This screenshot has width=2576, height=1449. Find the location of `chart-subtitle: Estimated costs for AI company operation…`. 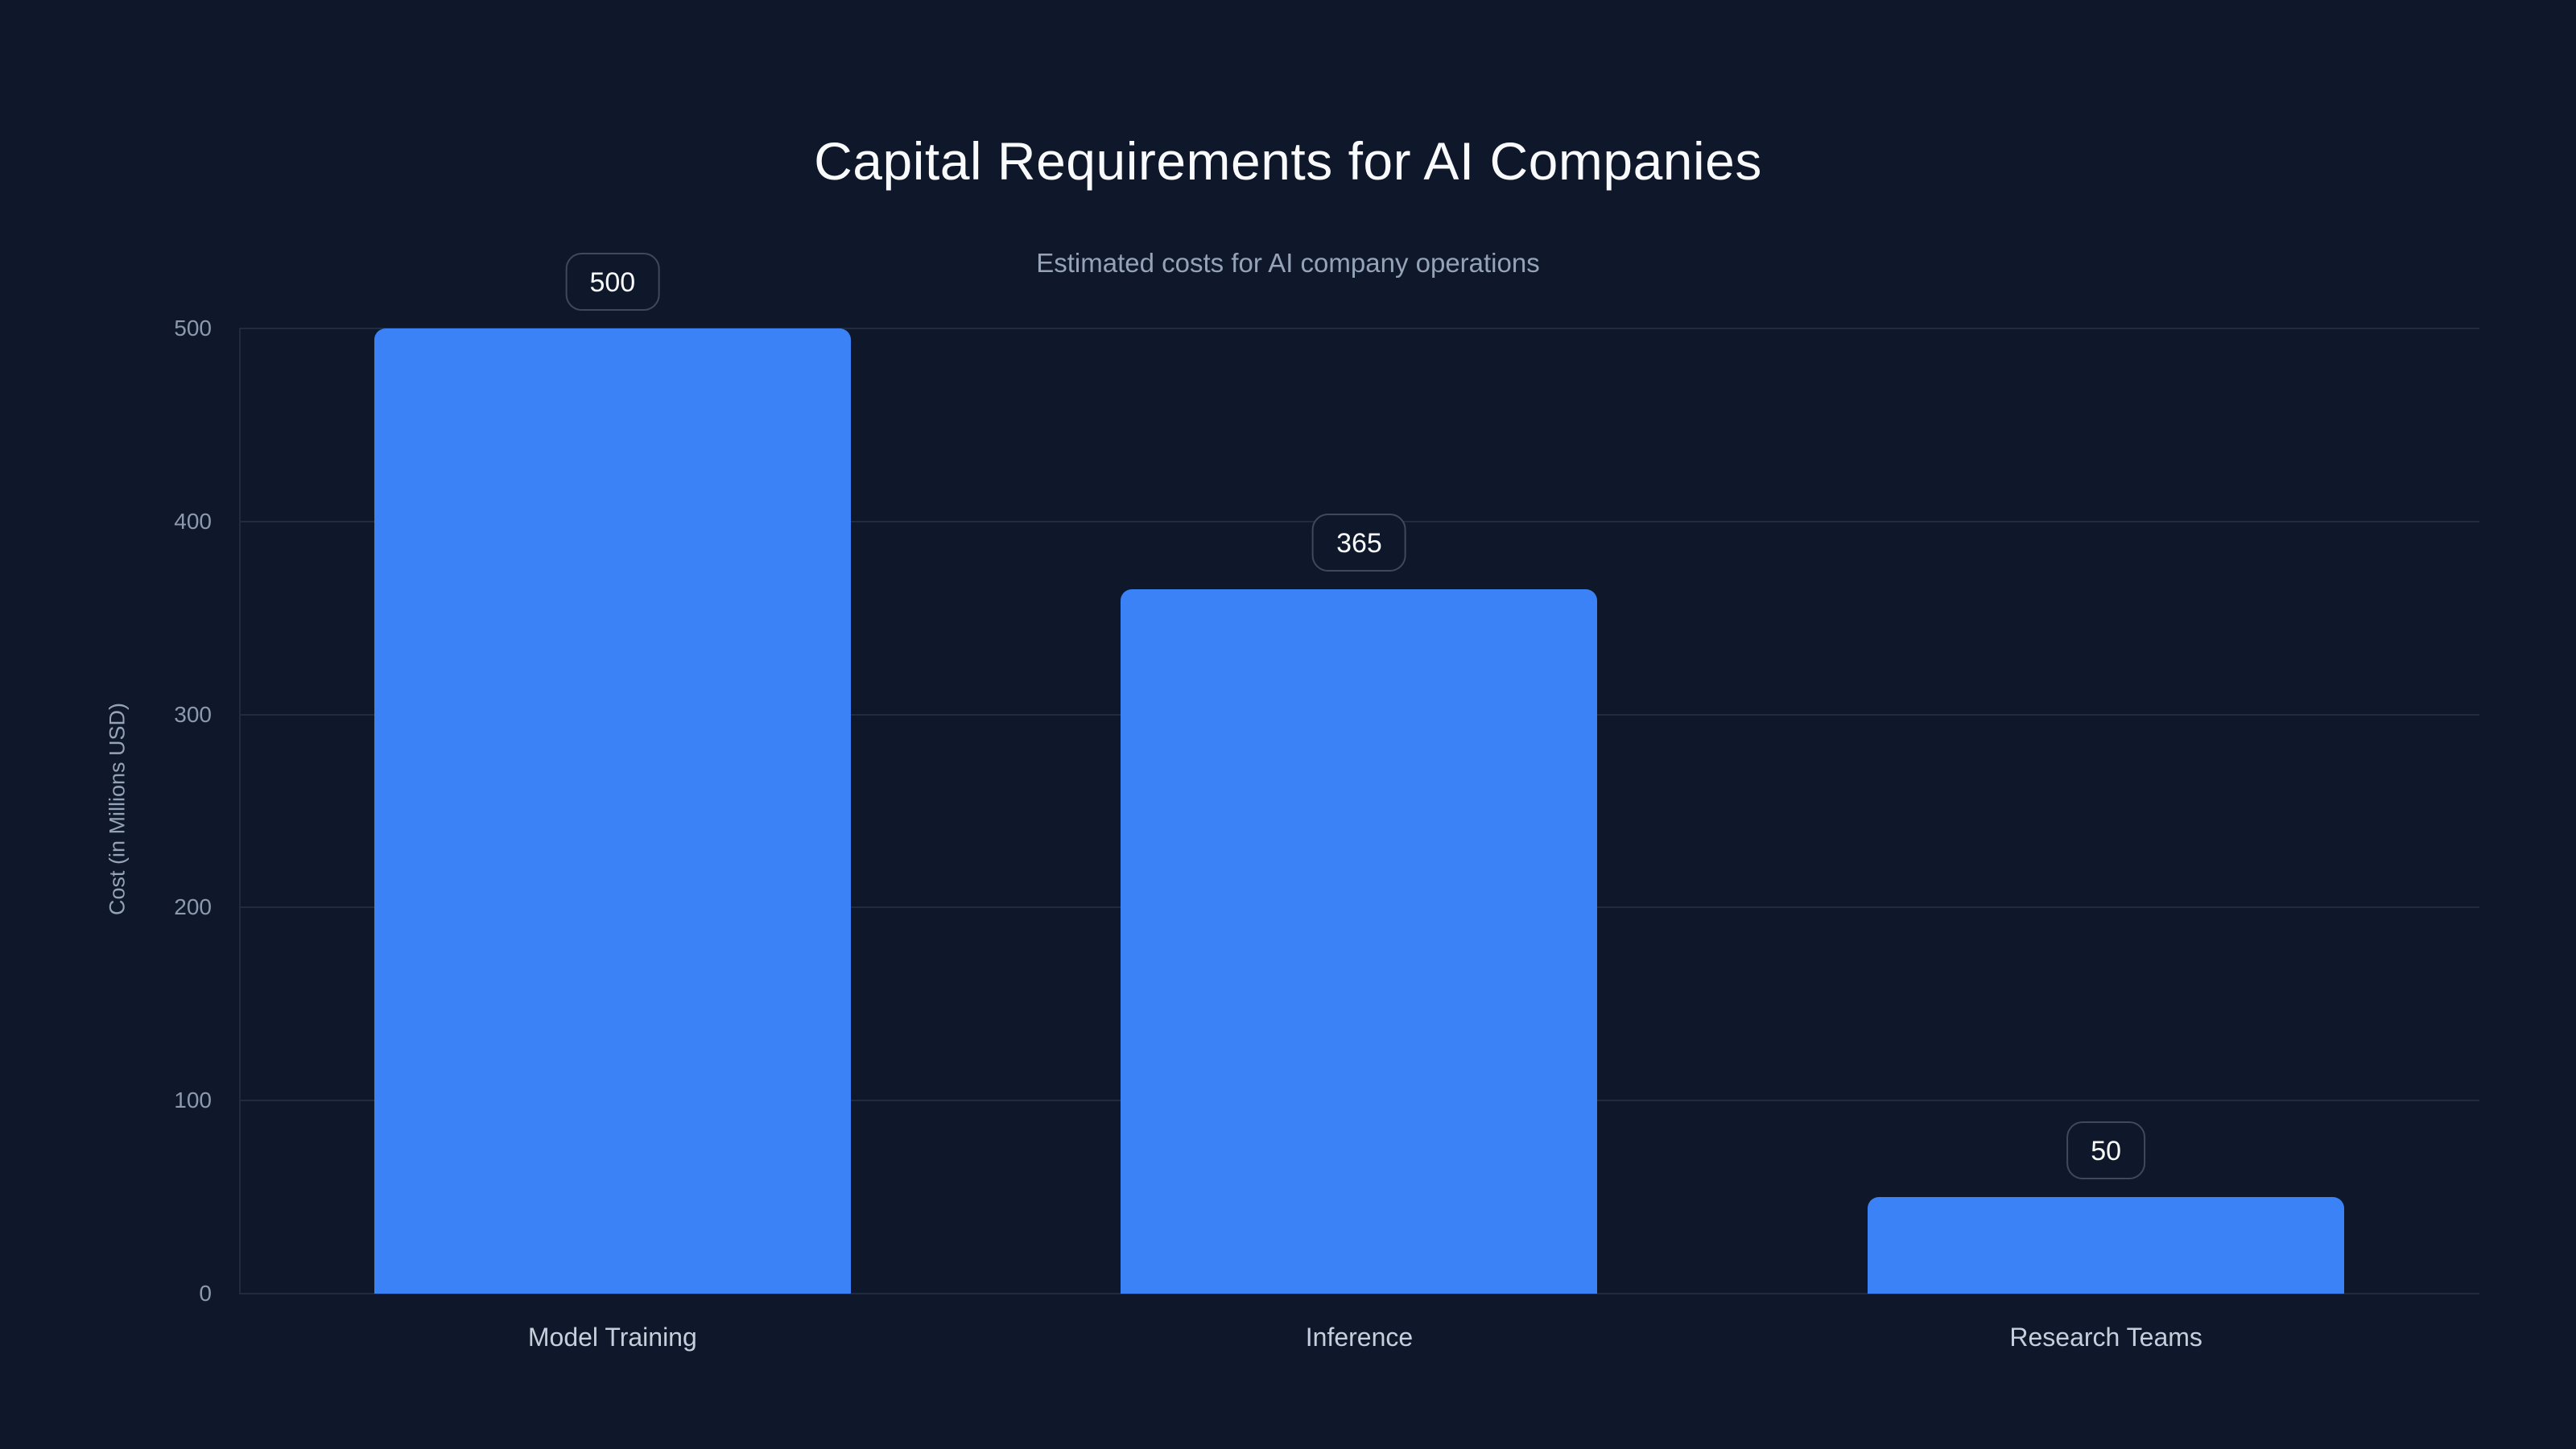

chart-subtitle: Estimated costs for AI company operation… is located at coordinates (1288, 263).